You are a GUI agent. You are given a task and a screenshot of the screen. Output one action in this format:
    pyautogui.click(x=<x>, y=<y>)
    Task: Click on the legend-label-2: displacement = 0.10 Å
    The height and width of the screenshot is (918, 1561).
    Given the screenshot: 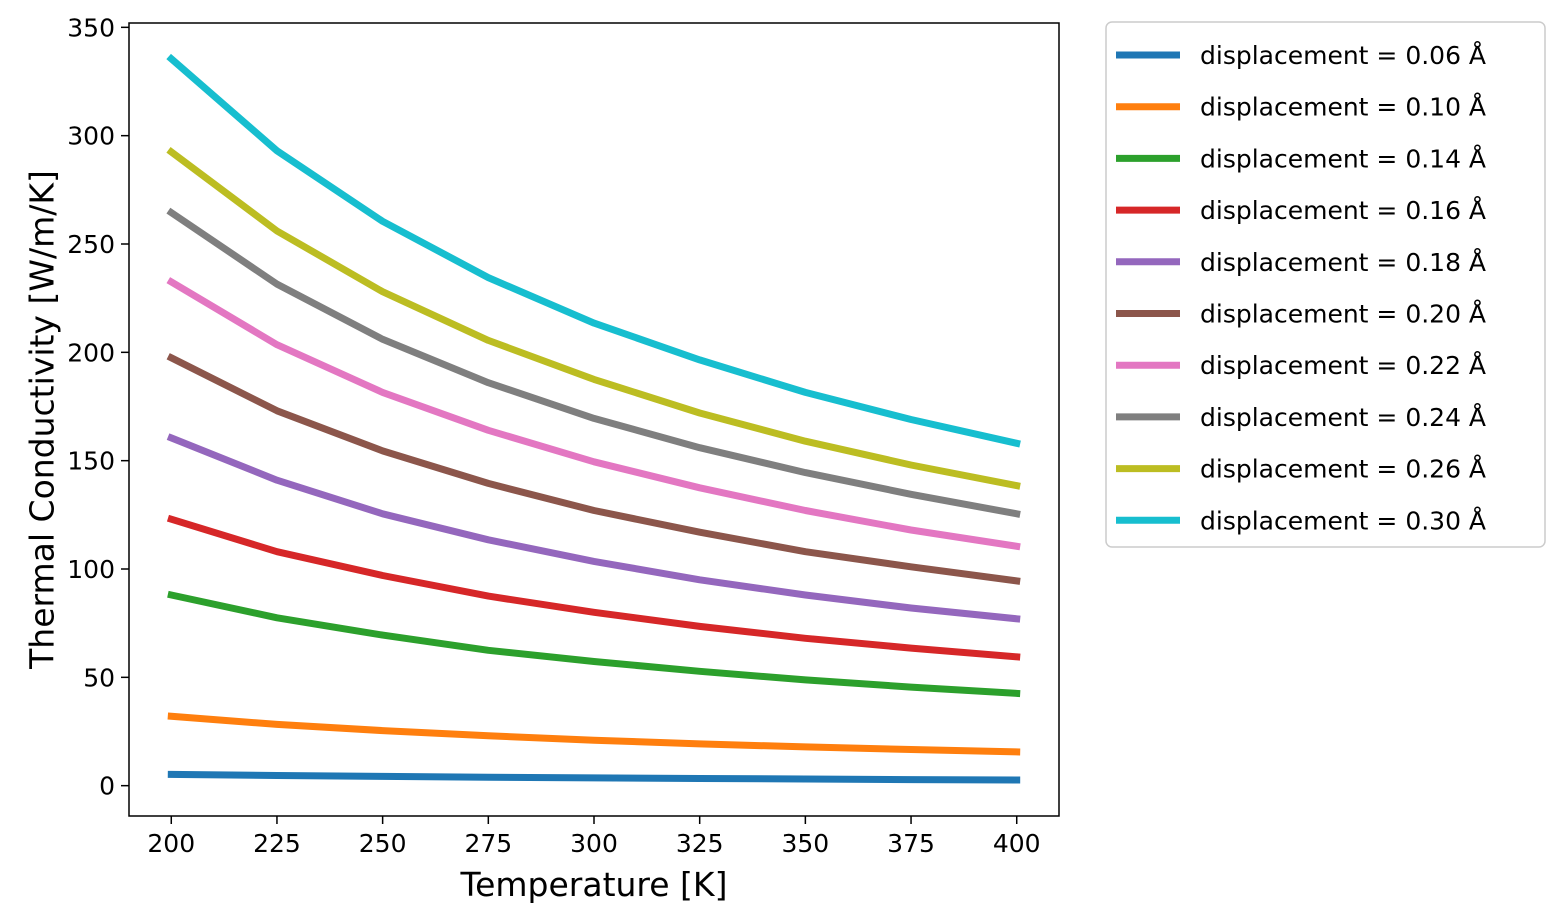 What is the action you would take?
    pyautogui.click(x=1343, y=107)
    